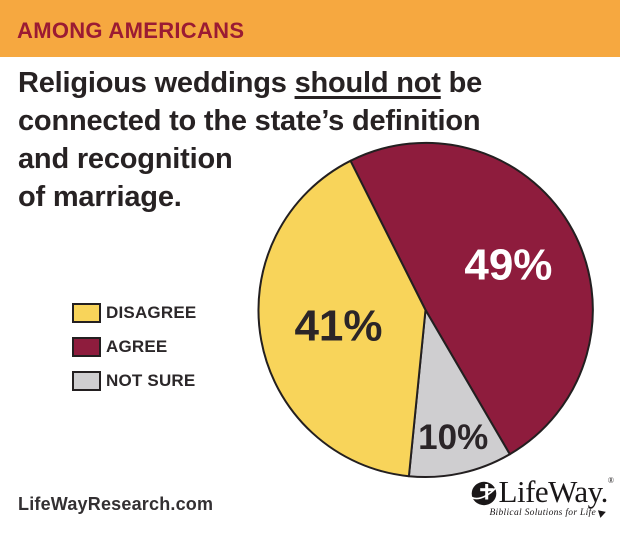  Describe the element at coordinates (250, 83) in the screenshot. I see `question-title-line: Religious weddings should not be` at that location.